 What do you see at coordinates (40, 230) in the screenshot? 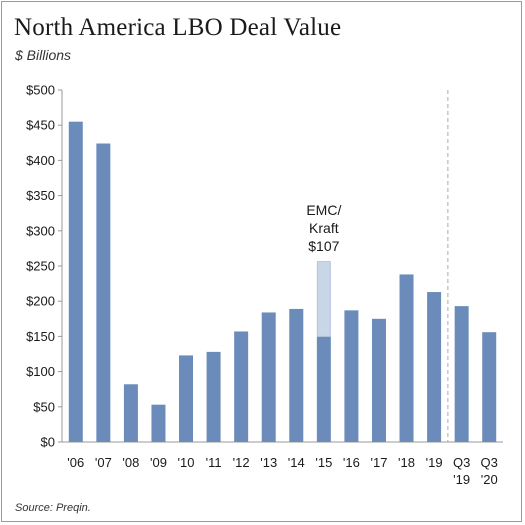
I see `y-tick-label: $300` at bounding box center [40, 230].